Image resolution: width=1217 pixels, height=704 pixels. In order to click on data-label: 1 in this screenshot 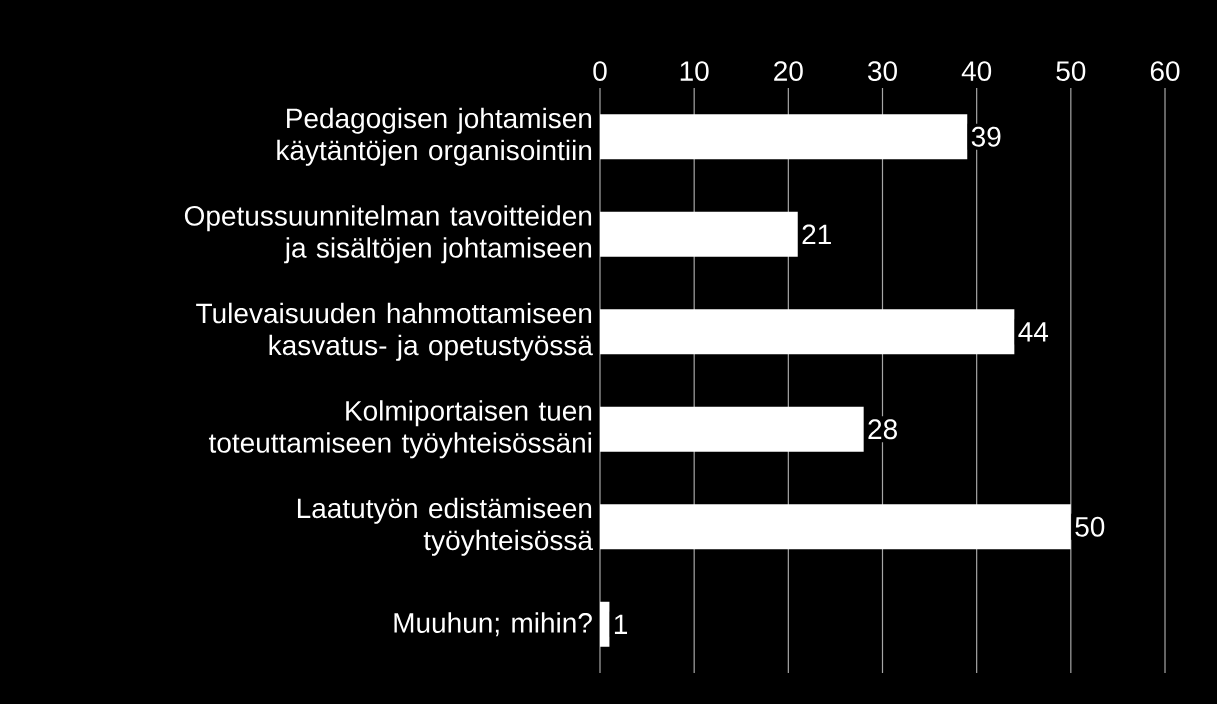, I will do `click(621, 624)`.